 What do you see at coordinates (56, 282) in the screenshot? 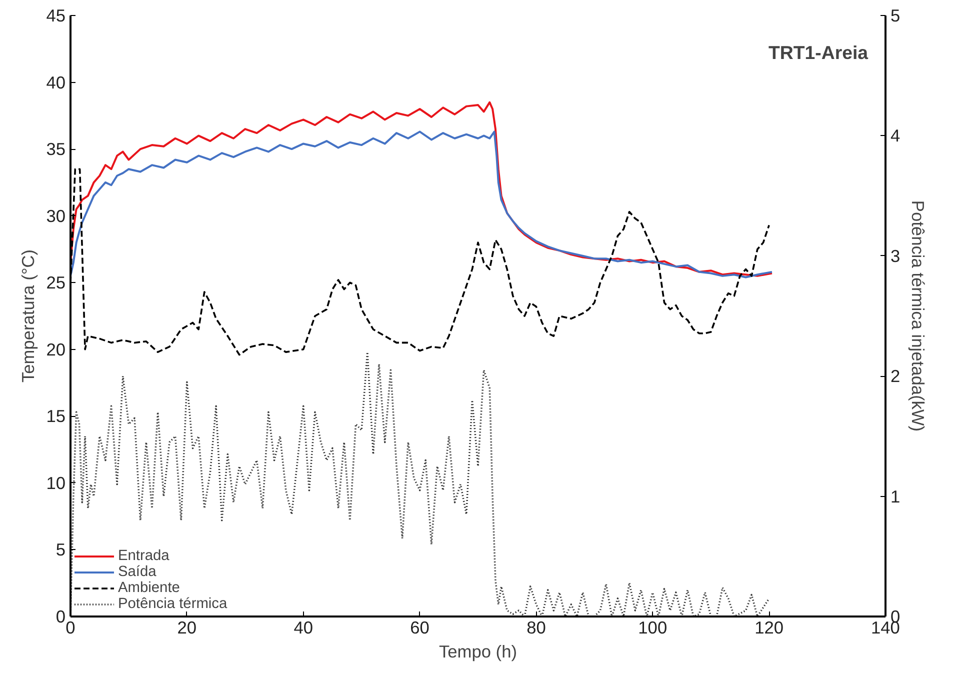
I see `y-tick-label: 25` at bounding box center [56, 282].